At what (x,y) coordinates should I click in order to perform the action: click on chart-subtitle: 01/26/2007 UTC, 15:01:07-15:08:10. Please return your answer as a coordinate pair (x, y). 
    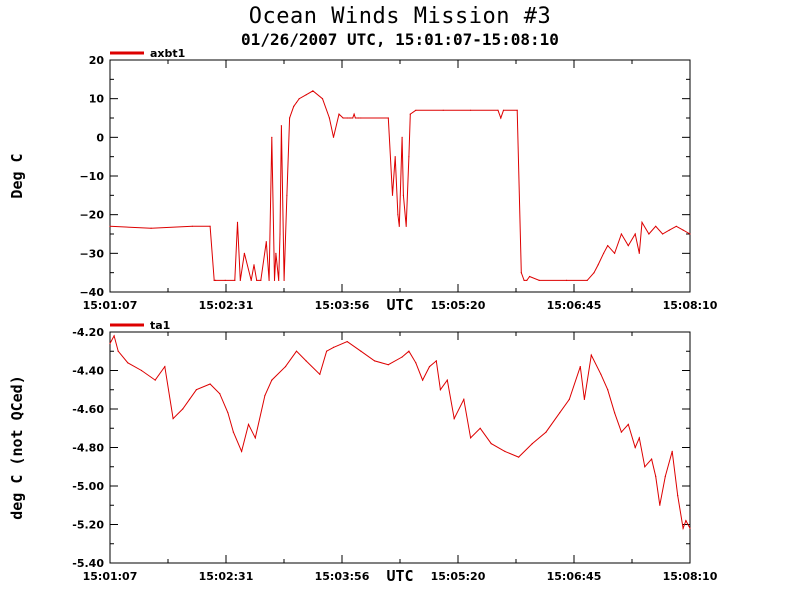
    Looking at the image, I should click on (400, 39).